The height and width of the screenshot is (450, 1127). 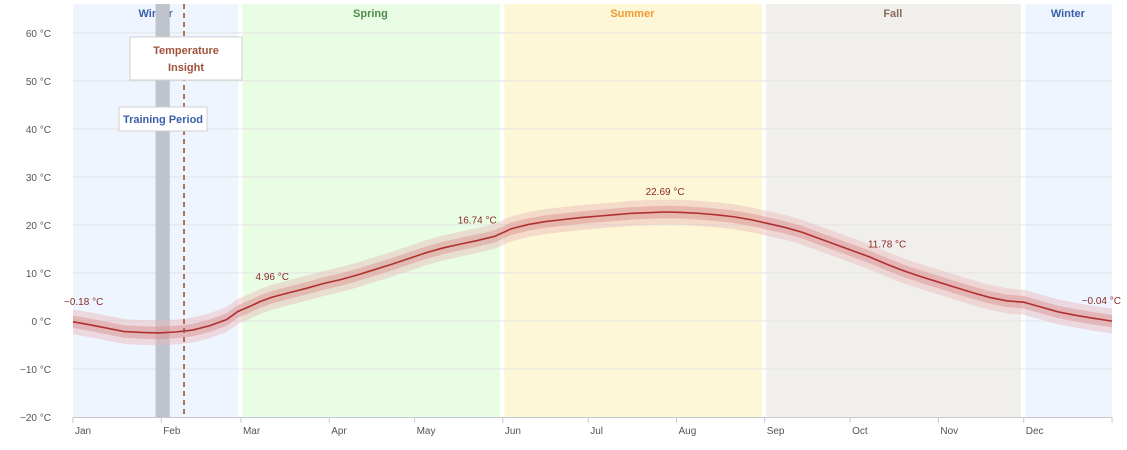 I want to click on data-label: 11.78 °C, so click(x=887, y=244).